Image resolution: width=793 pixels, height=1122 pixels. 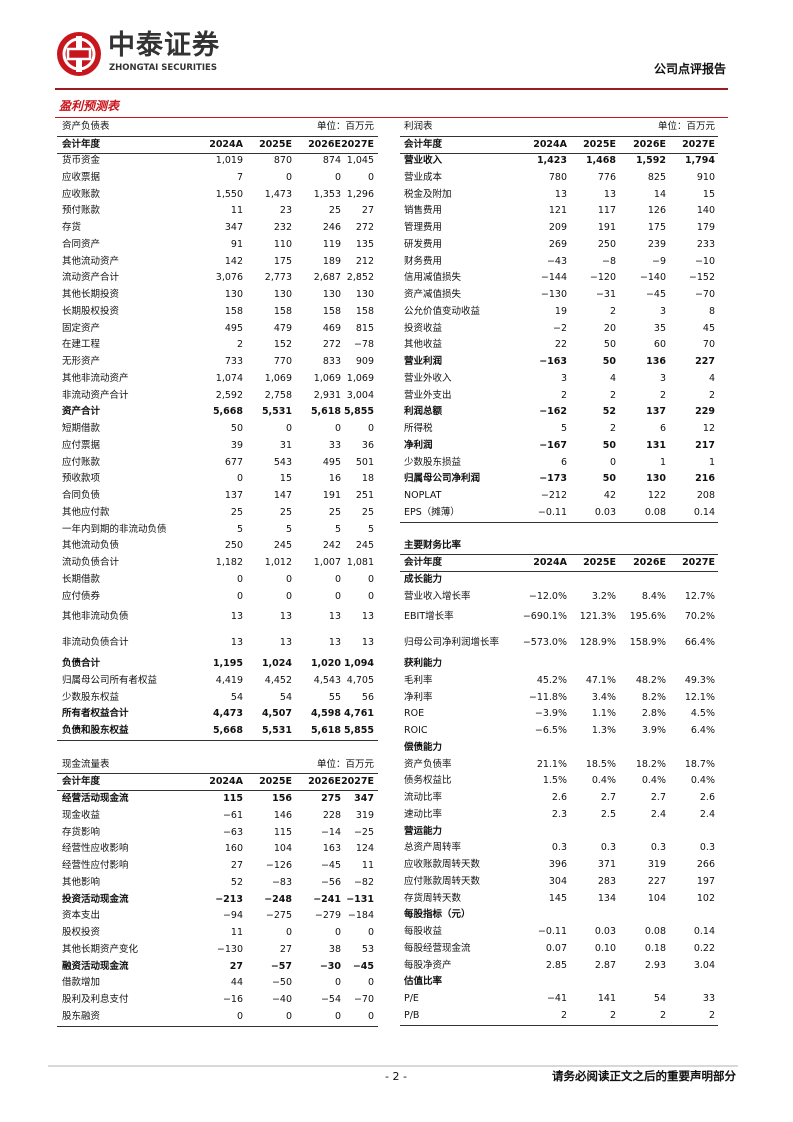 I want to click on cell-value: 0.4%, so click(x=603, y=781).